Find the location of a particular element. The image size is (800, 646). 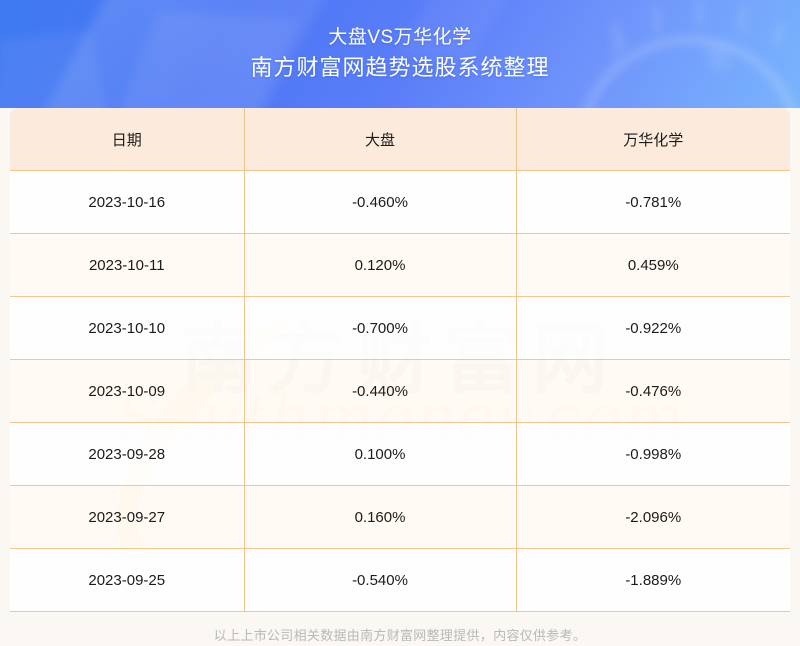

table-row: 2023-10-16 -0.460% -0.781% is located at coordinates (400, 202).